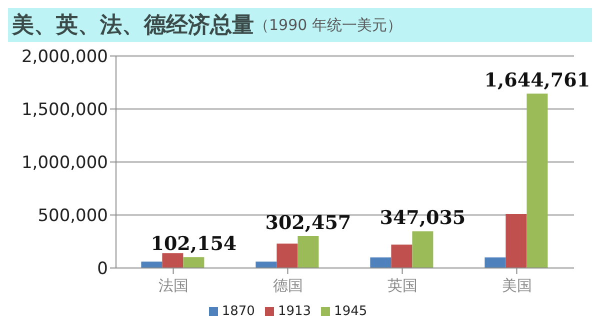 The width and height of the screenshot is (600, 327). Describe the element at coordinates (423, 218) in the screenshot. I see `data-label: 347,035` at that location.